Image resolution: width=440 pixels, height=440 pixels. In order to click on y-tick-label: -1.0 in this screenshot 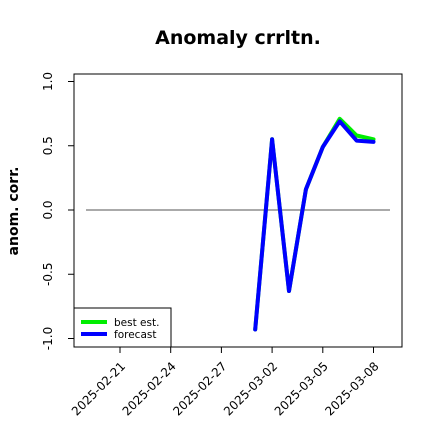, I will do `click(48, 338)`.